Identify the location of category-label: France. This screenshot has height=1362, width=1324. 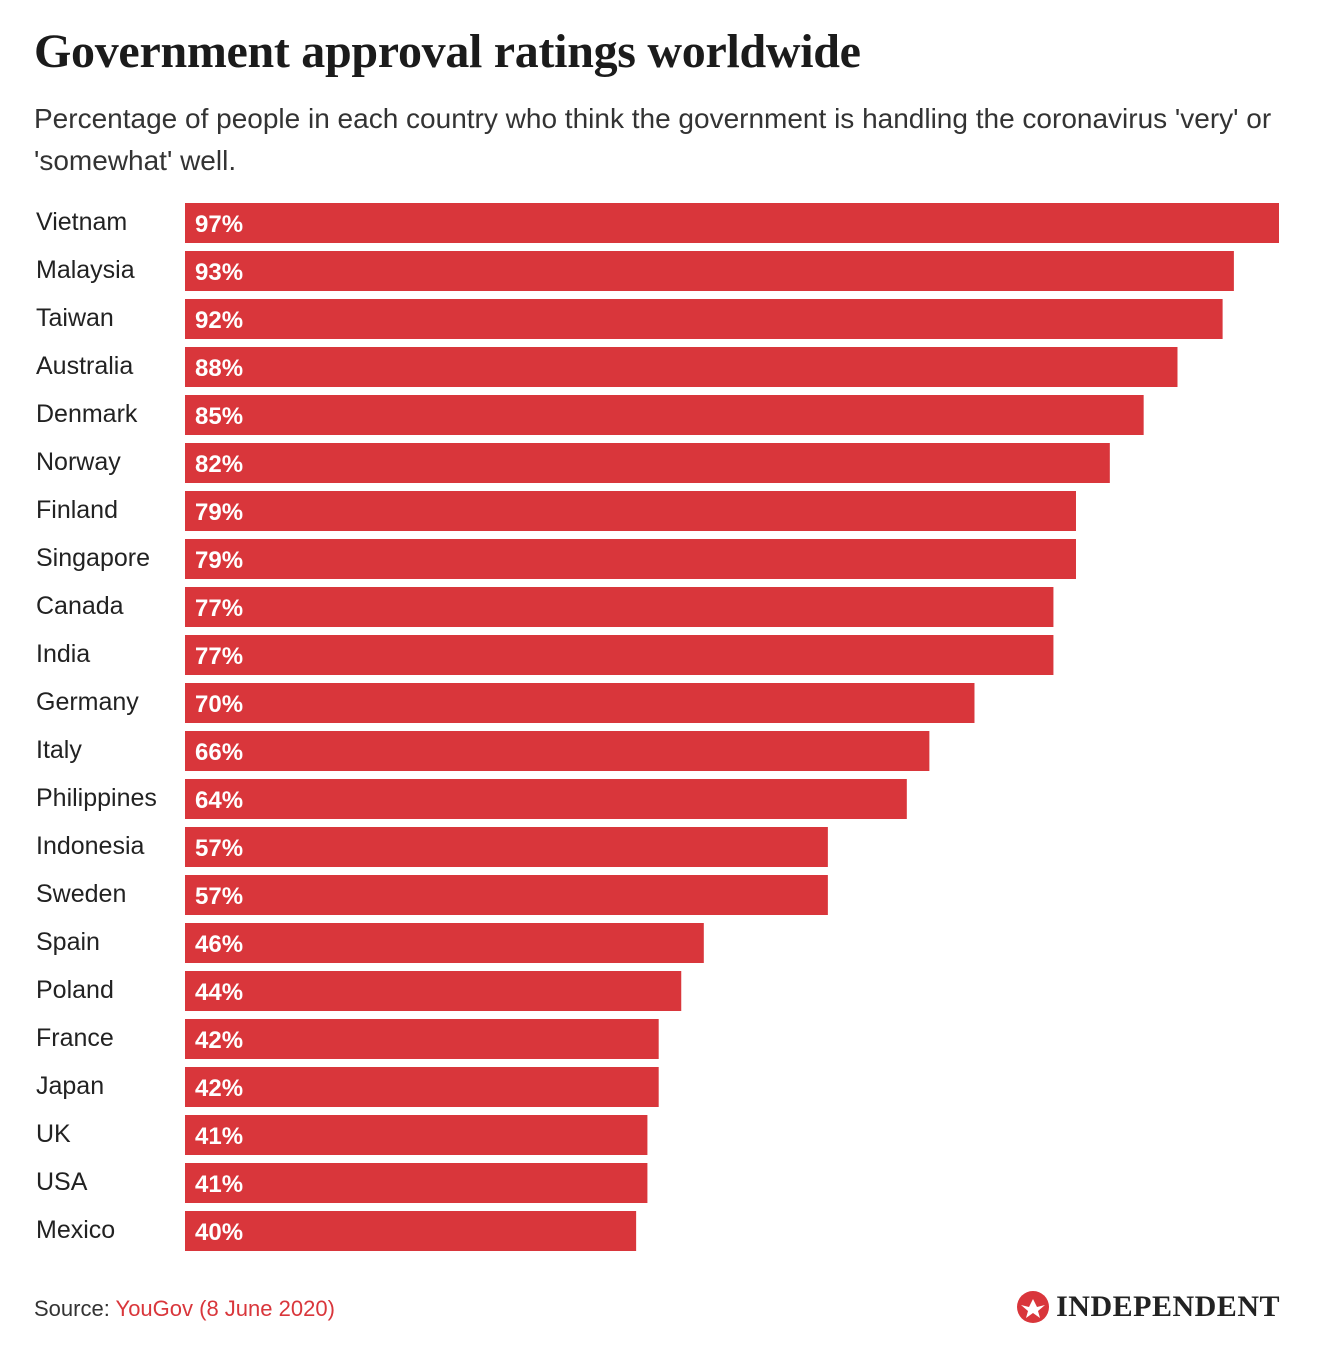
(75, 1038).